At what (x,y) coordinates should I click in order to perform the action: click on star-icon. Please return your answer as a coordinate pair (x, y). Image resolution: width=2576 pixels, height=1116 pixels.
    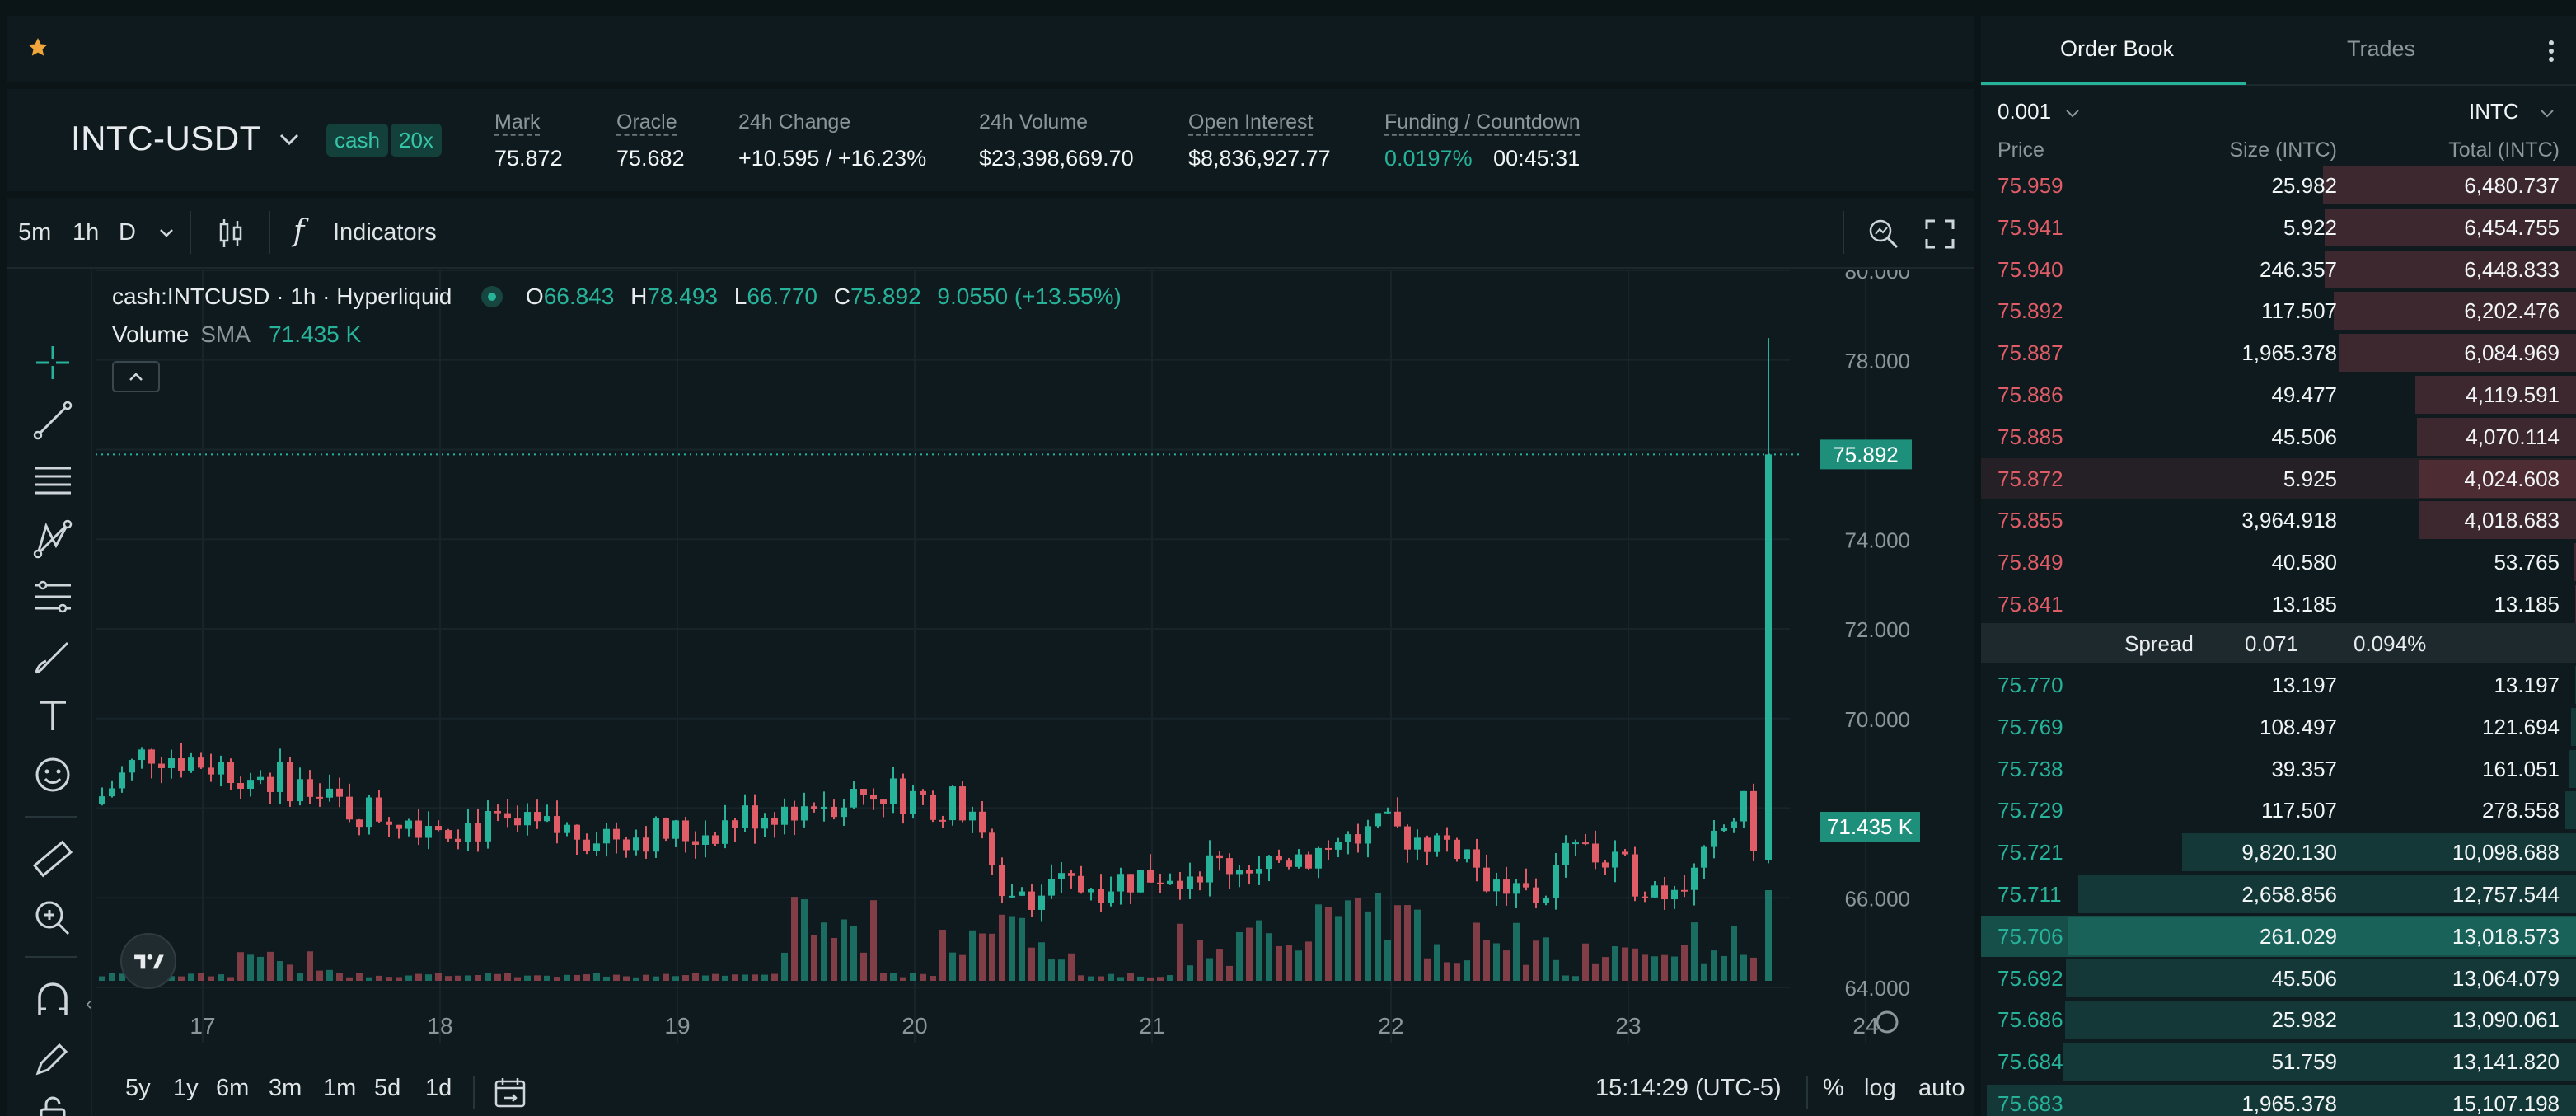
    Looking at the image, I should click on (38, 48).